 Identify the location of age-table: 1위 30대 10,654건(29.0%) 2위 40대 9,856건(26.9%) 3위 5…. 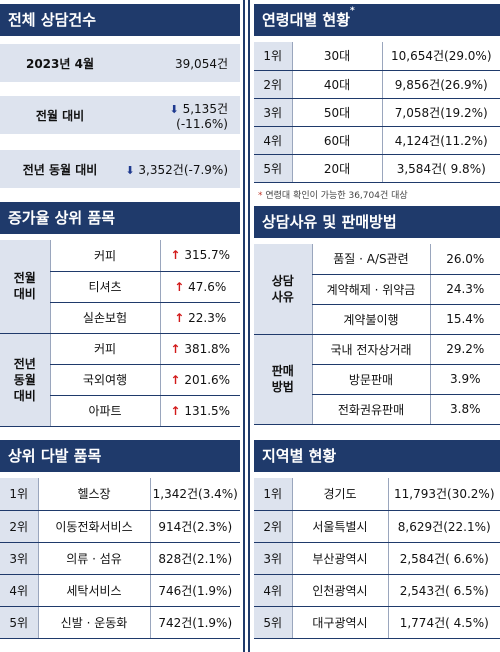
(377, 112).